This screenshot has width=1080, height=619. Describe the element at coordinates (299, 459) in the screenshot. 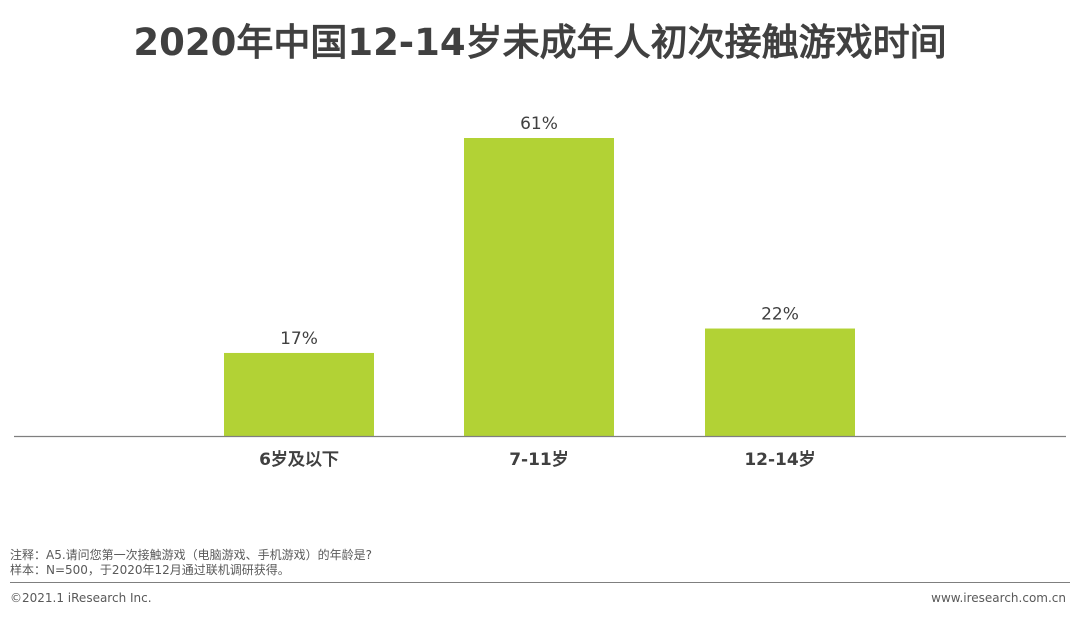

I see `category-label-0: 6岁及以下` at that location.